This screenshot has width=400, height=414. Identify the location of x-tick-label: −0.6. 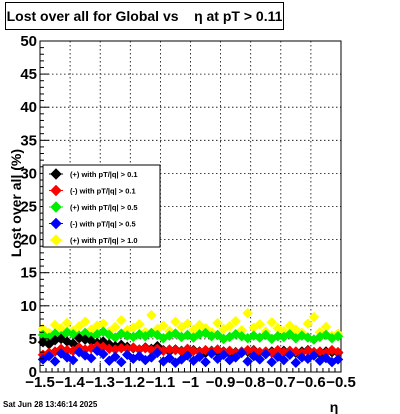
(311, 382).